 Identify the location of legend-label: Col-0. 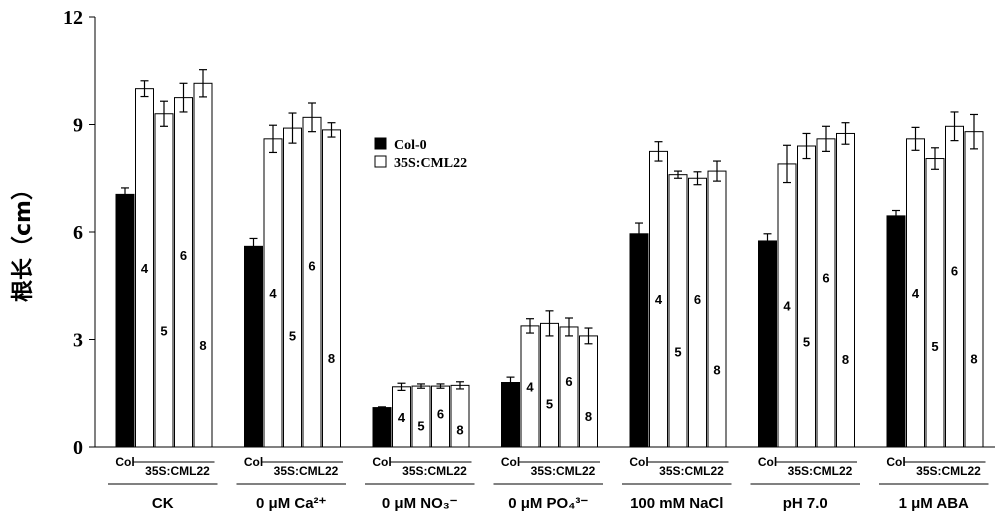
(410, 145).